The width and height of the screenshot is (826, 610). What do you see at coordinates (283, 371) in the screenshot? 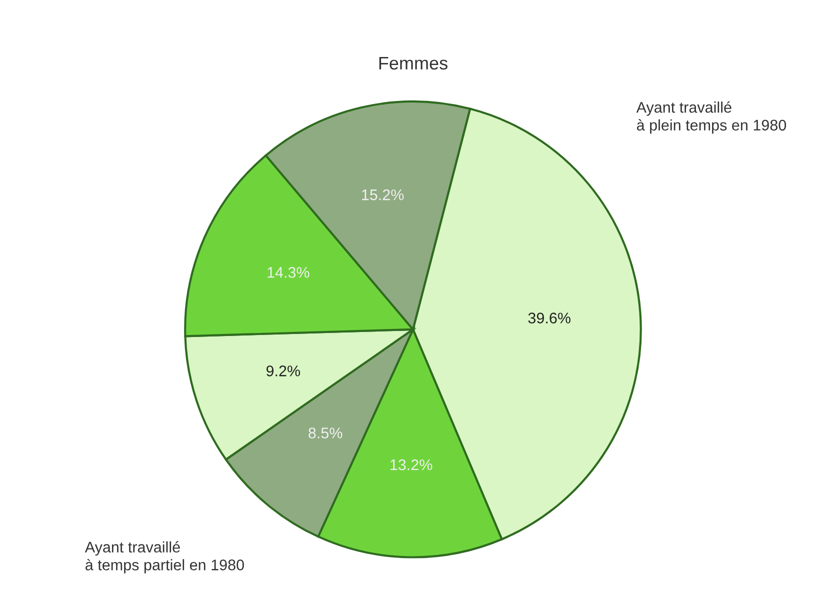
I see `data-label: 9.2%` at bounding box center [283, 371].